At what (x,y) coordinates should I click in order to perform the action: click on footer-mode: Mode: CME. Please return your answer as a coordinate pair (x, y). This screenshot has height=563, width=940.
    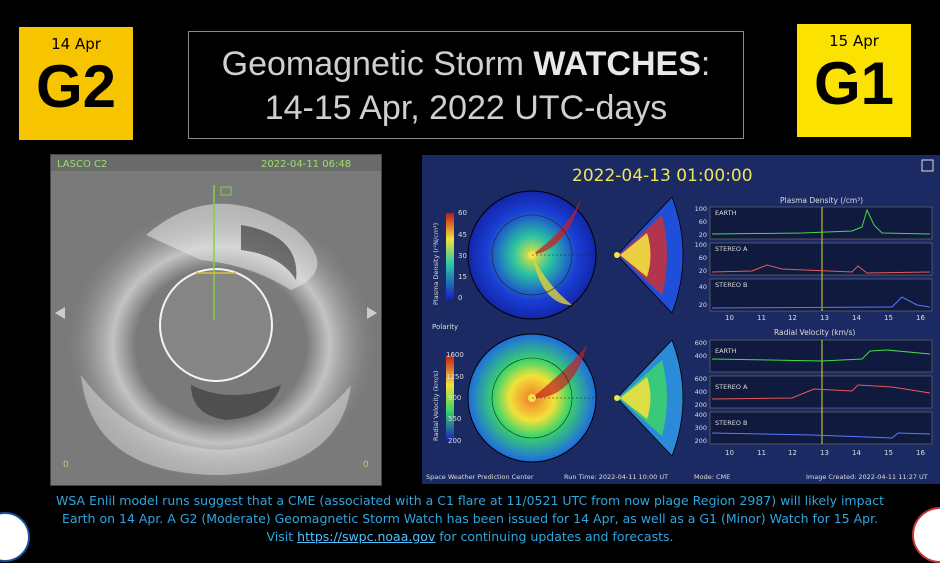
    Looking at the image, I should click on (712, 477).